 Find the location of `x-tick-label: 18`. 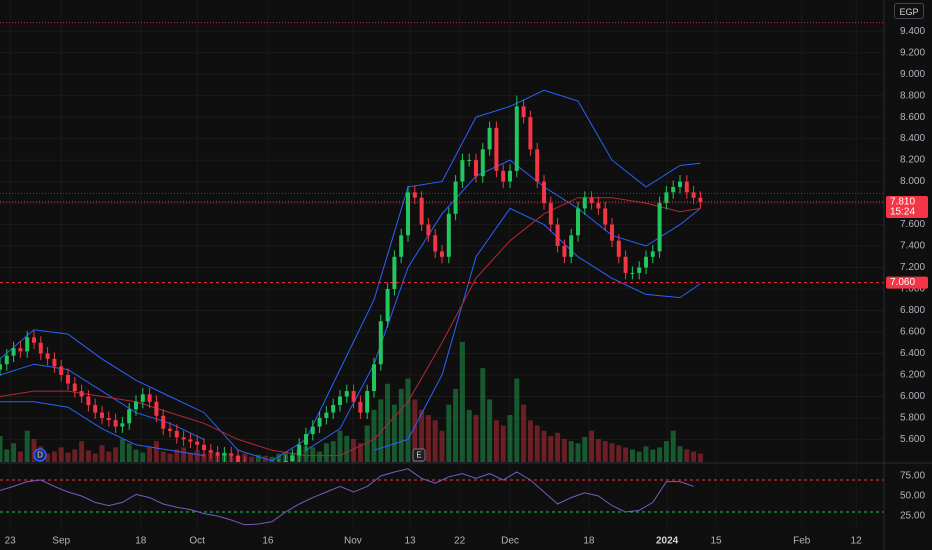

x-tick-label: 18 is located at coordinates (589, 541).